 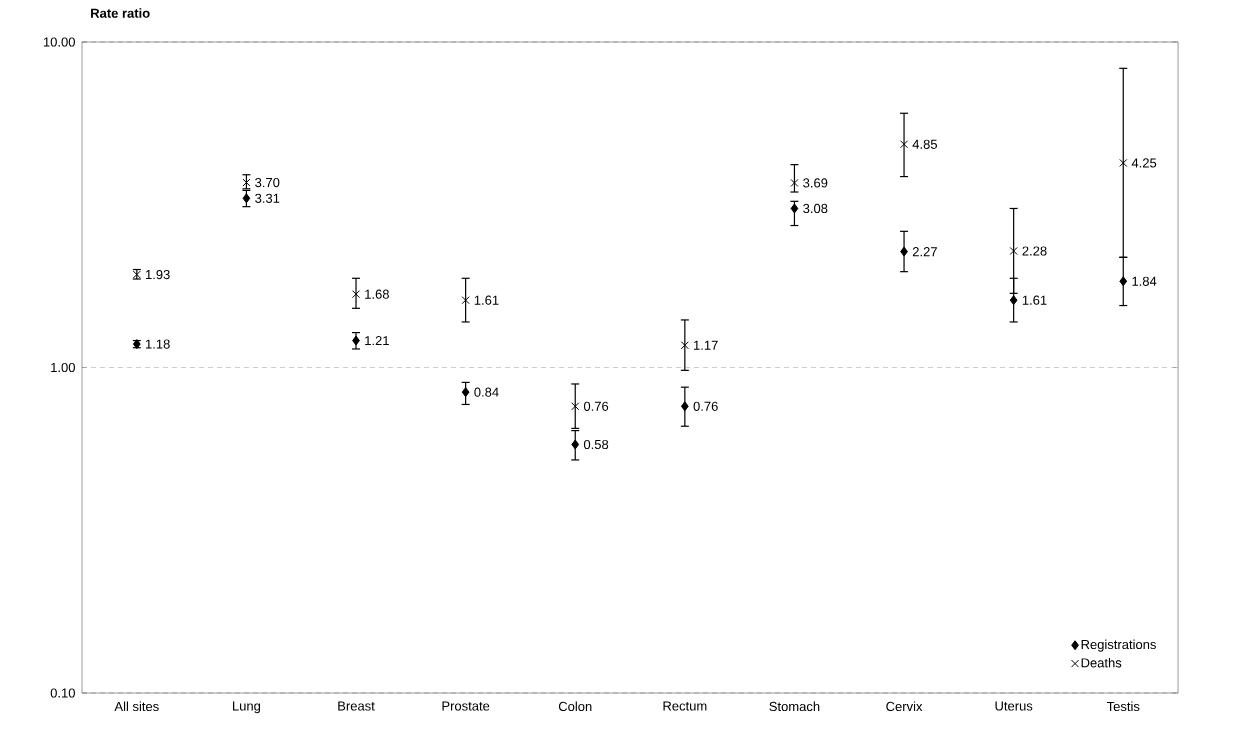 What do you see at coordinates (706, 345) in the screenshot?
I see `data-label: 1.17` at bounding box center [706, 345].